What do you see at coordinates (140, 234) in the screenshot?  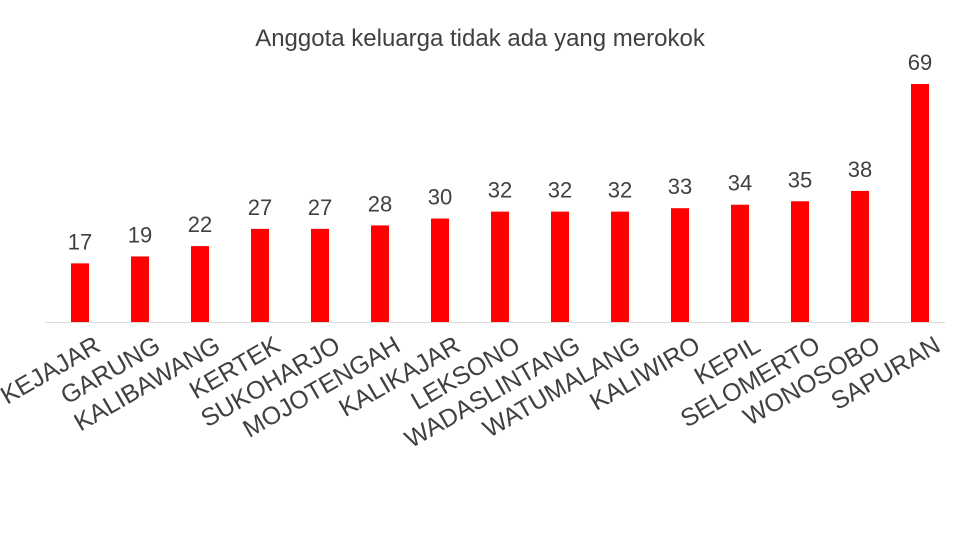 I see `value-label: 19` at bounding box center [140, 234].